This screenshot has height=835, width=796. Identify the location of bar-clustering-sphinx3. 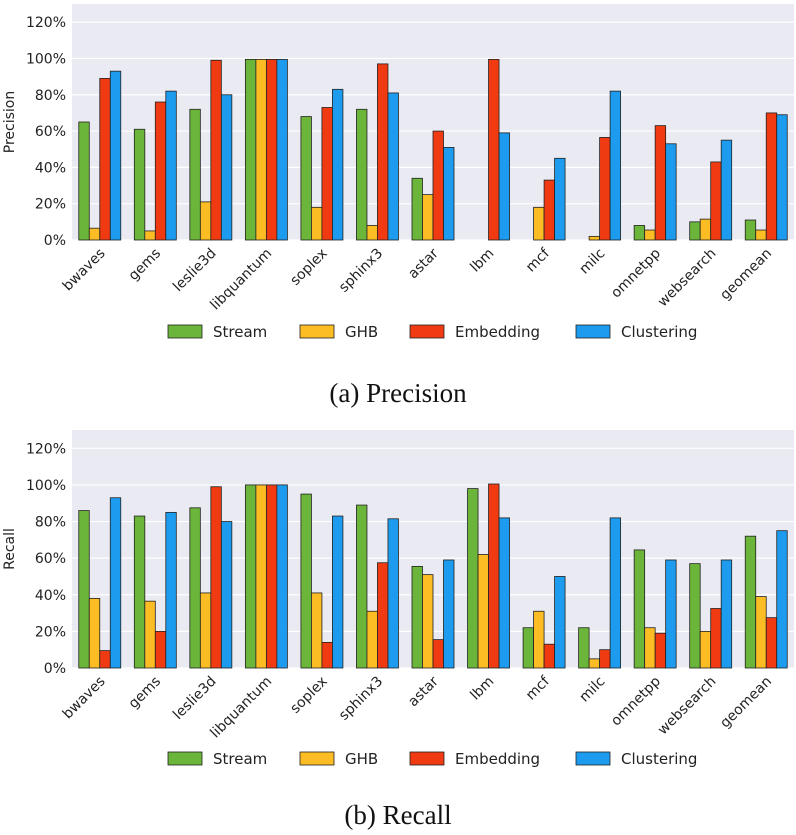
(393, 166).